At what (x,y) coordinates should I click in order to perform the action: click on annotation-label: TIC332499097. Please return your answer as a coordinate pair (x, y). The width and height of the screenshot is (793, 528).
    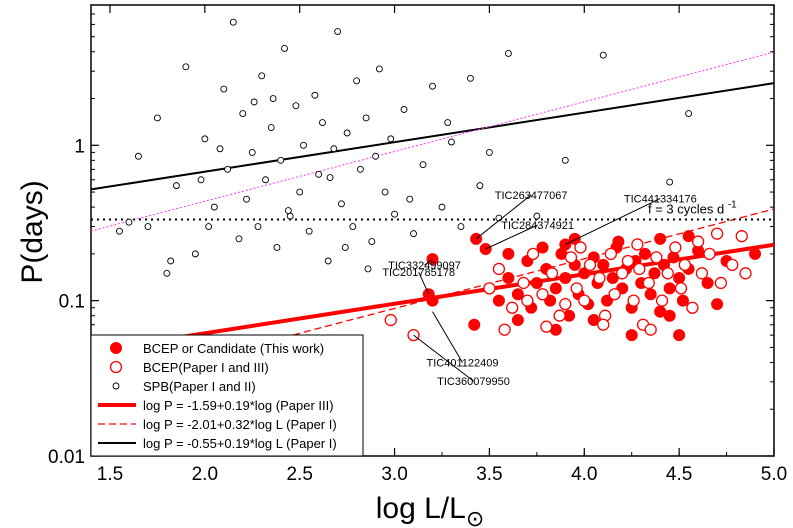
    Looking at the image, I should click on (424, 266).